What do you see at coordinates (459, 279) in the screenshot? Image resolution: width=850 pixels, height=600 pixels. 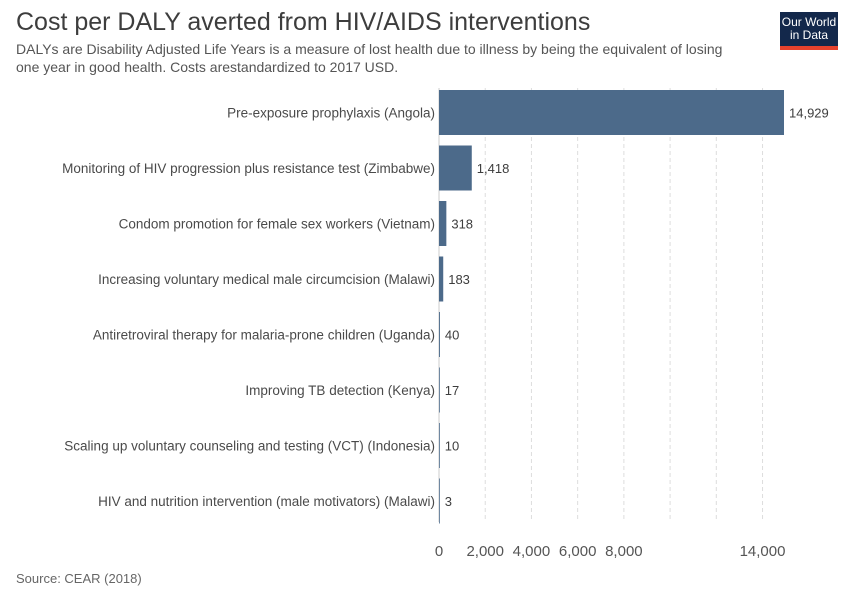 I see `value-label: 183` at bounding box center [459, 279].